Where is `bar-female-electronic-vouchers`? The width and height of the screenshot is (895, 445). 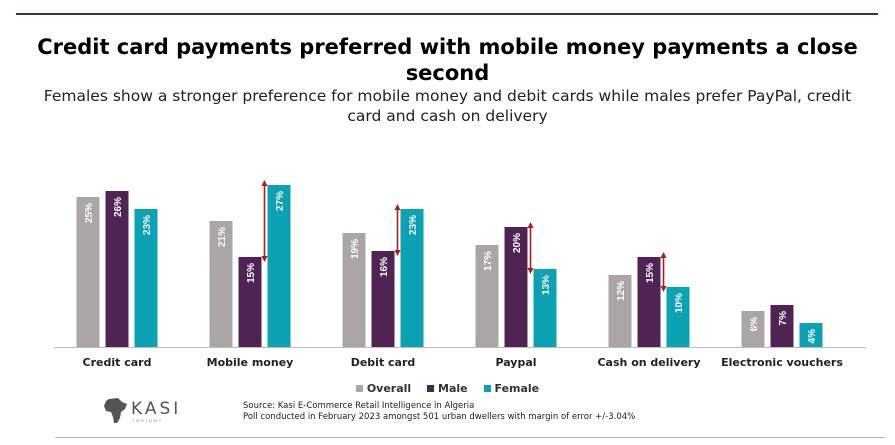
bar-female-electronic-vouchers is located at coordinates (811, 335).